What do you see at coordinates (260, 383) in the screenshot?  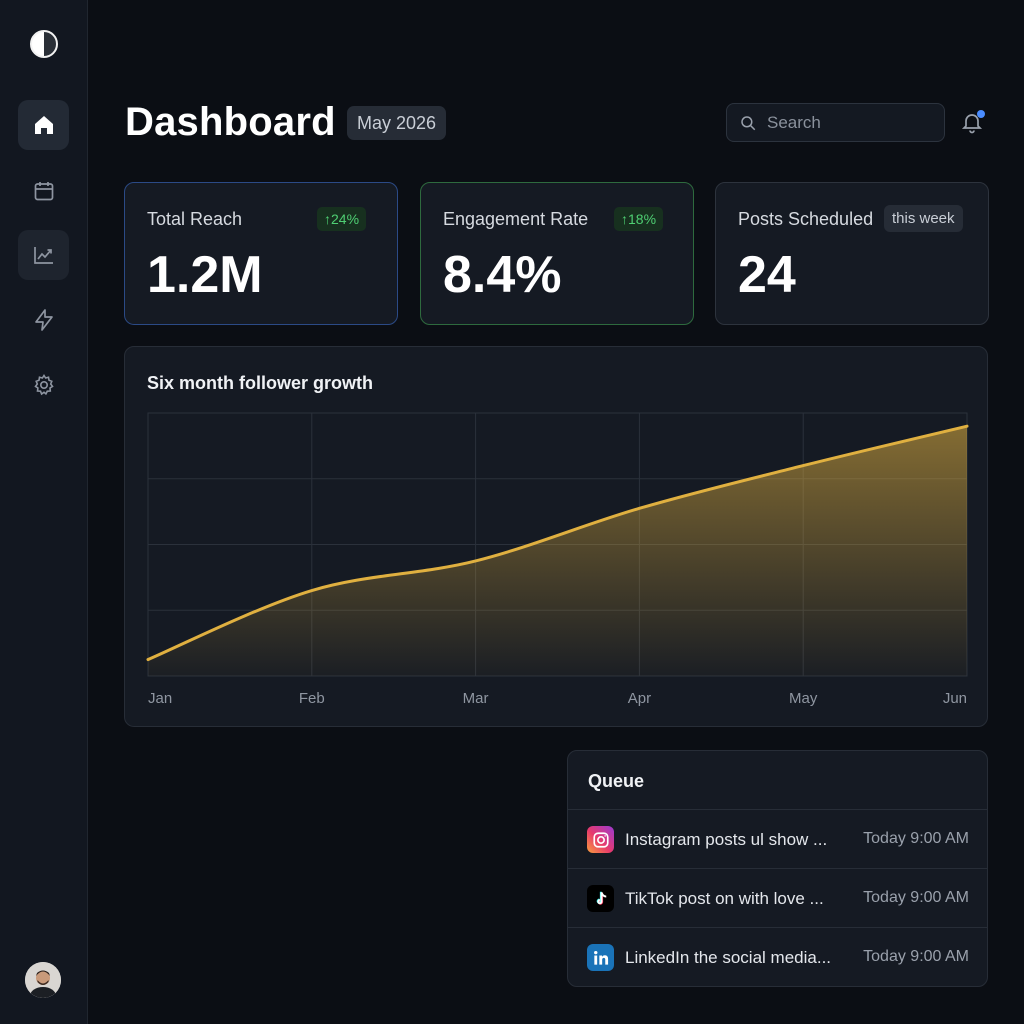 I see `chart-title: Six month follower growth` at bounding box center [260, 383].